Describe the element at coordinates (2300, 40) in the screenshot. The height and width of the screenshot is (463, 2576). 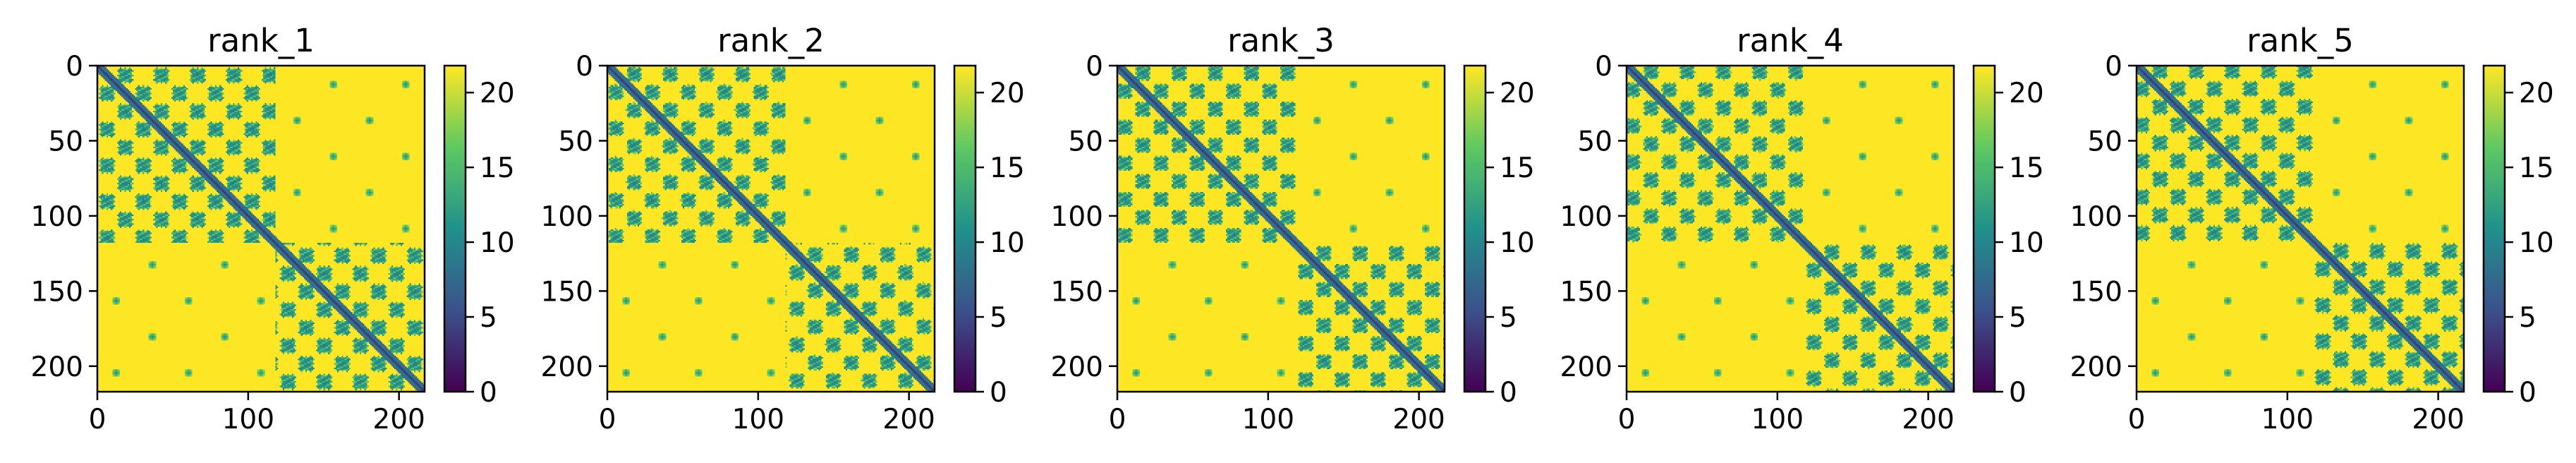
I see `panel-title: rank_5` at that location.